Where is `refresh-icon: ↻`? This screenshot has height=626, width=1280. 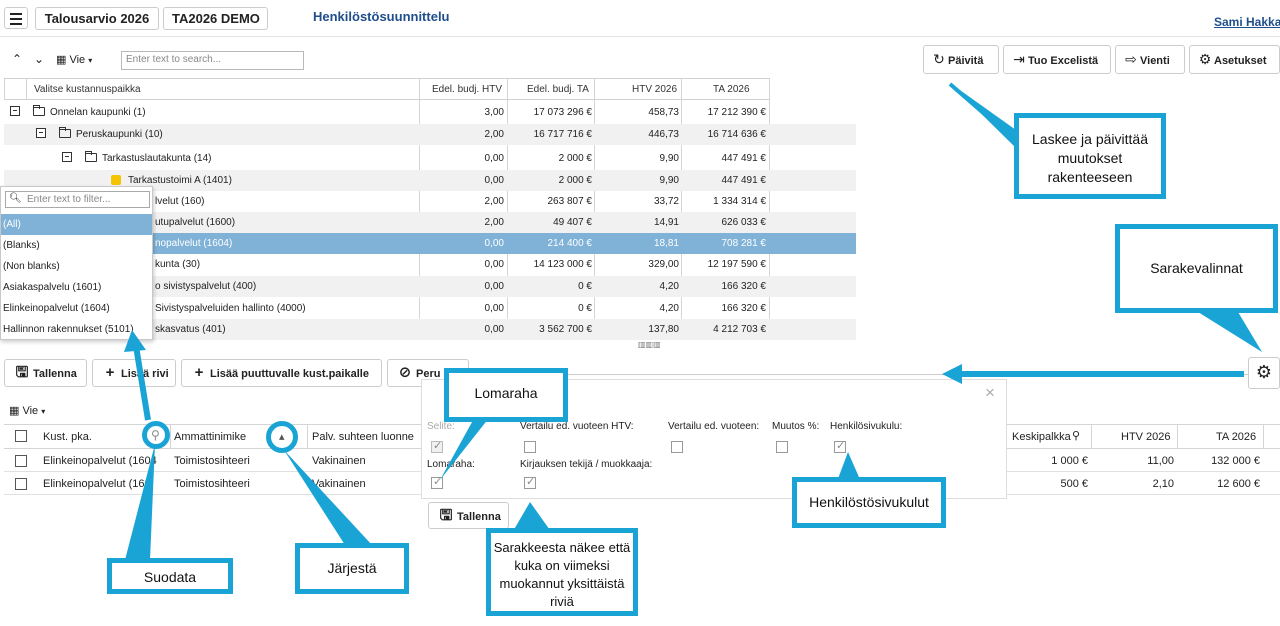 refresh-icon: ↻ is located at coordinates (939, 59).